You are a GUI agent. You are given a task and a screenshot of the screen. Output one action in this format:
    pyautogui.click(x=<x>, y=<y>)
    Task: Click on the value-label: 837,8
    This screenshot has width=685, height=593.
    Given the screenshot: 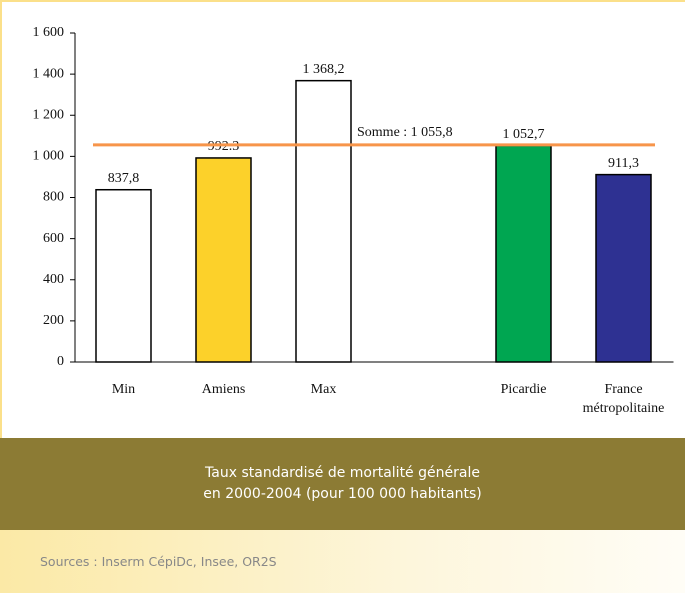 What is the action you would take?
    pyautogui.click(x=124, y=178)
    